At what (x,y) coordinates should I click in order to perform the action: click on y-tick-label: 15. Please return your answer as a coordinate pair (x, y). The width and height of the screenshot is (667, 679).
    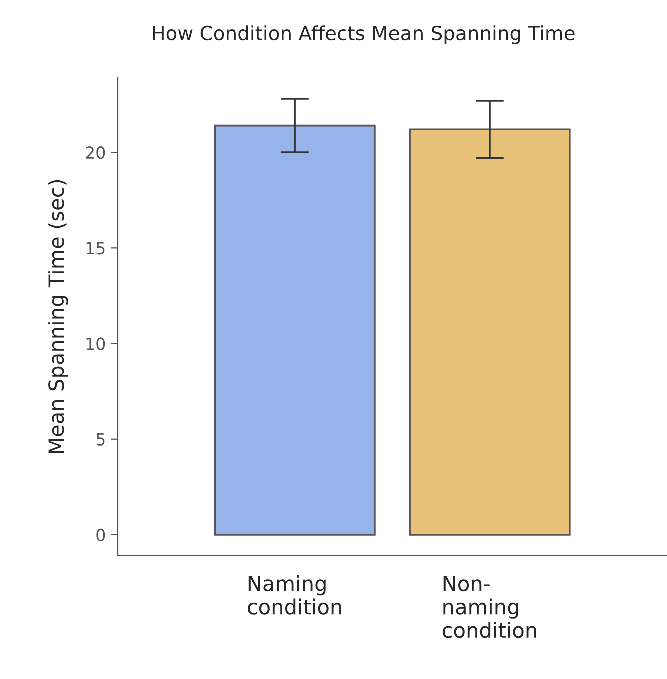
    Looking at the image, I should click on (95, 248).